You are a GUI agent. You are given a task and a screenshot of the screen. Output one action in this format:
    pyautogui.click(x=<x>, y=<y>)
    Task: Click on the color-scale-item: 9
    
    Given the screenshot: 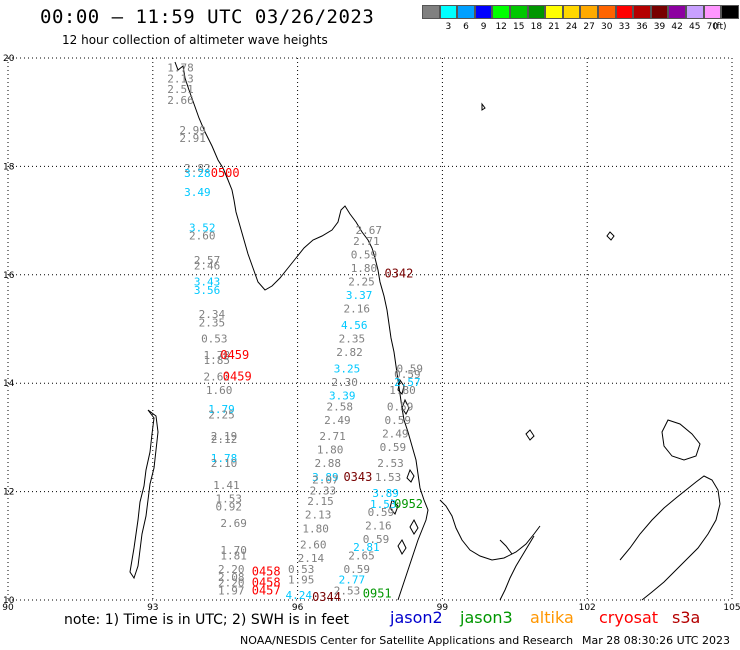 What is the action you would take?
    pyautogui.click(x=483, y=18)
    